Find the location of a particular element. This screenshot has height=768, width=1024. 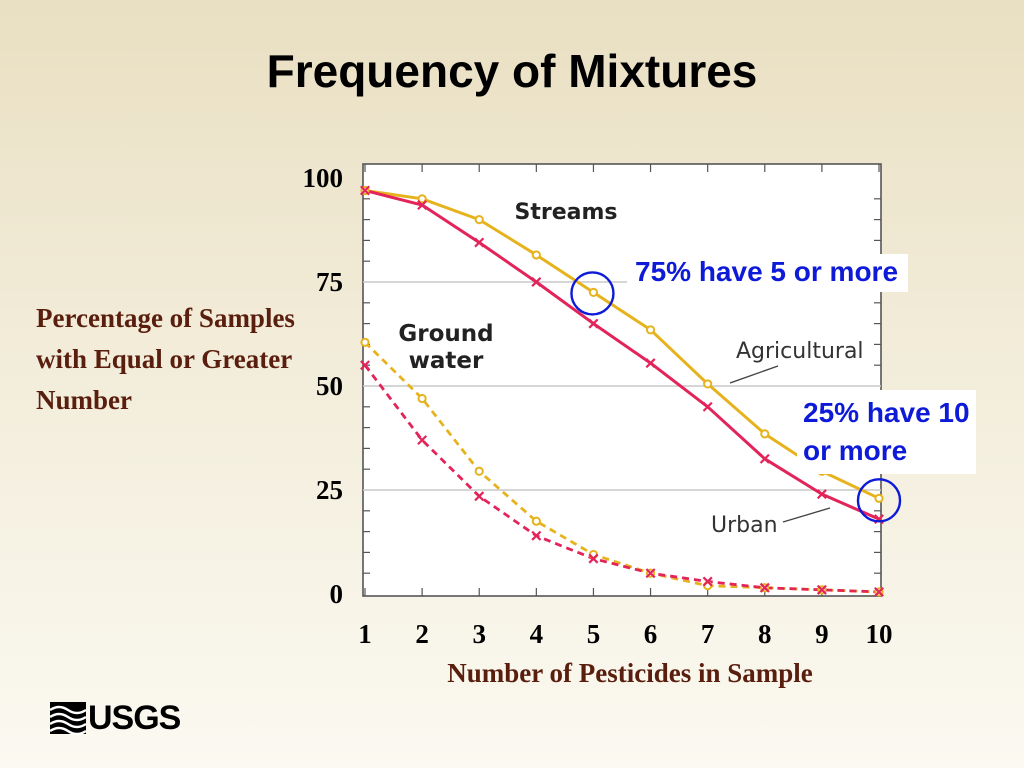

callout-25-percent: 25% have 10 or more is located at coordinates (886, 432).